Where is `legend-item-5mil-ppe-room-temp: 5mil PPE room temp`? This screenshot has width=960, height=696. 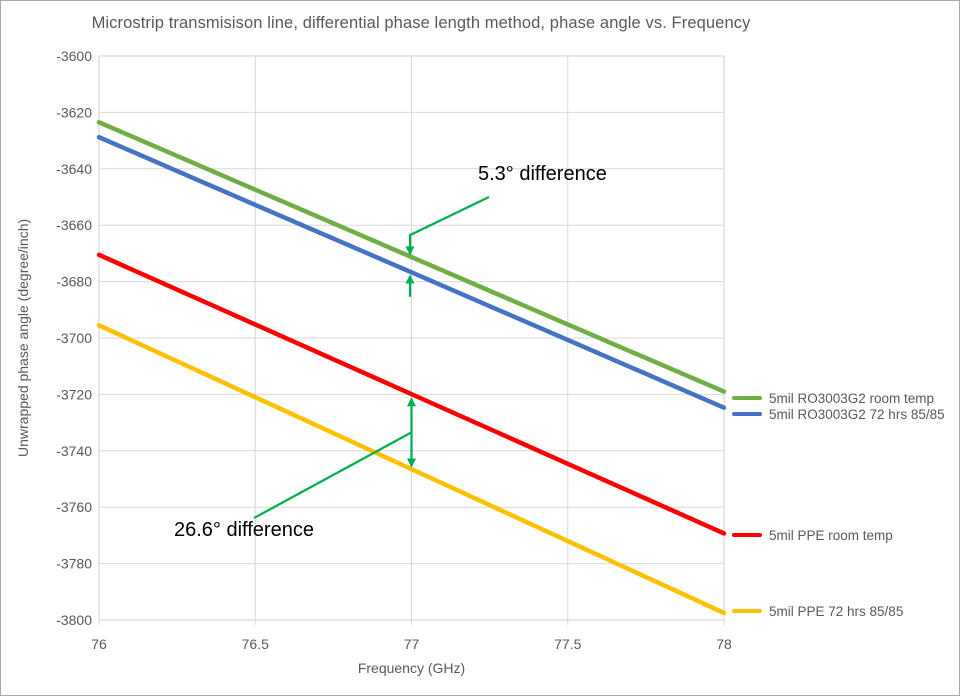
legend-item-5mil-ppe-room-temp: 5mil PPE room temp is located at coordinates (812, 535).